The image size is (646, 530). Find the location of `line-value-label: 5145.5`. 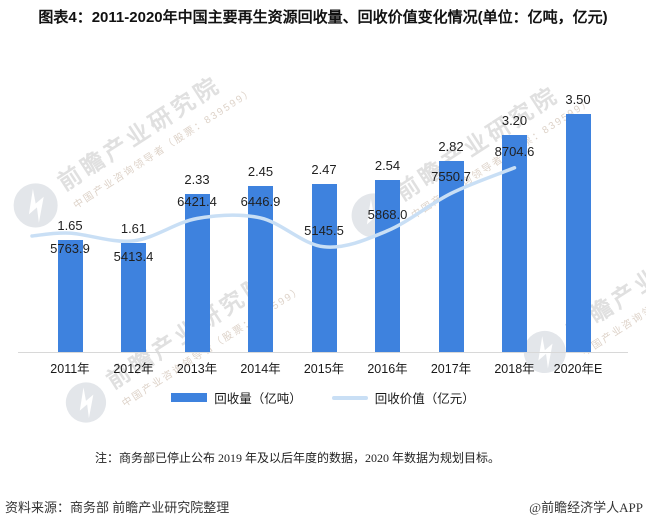

line-value-label: 5145.5 is located at coordinates (324, 230).